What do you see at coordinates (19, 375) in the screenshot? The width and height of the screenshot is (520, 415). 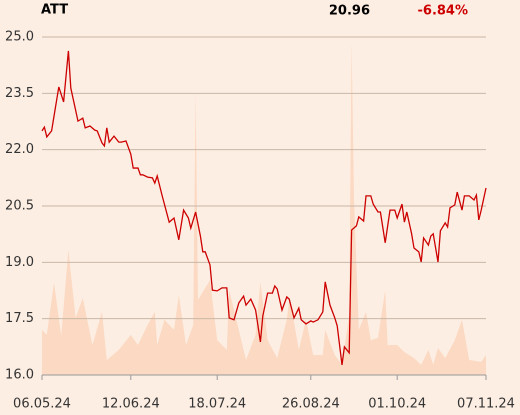 I see `y-tick-label: 16.0` at bounding box center [19, 375].